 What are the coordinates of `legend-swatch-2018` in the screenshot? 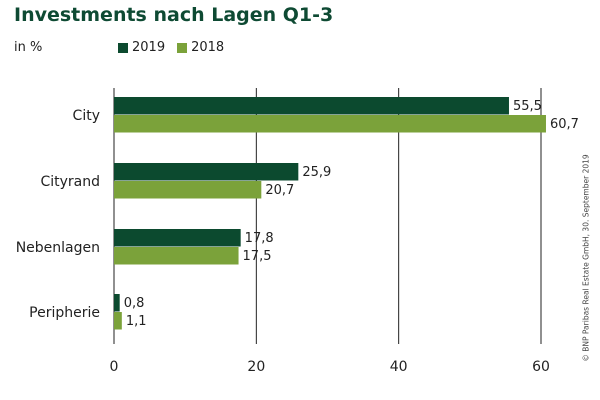 It's located at (182, 47).